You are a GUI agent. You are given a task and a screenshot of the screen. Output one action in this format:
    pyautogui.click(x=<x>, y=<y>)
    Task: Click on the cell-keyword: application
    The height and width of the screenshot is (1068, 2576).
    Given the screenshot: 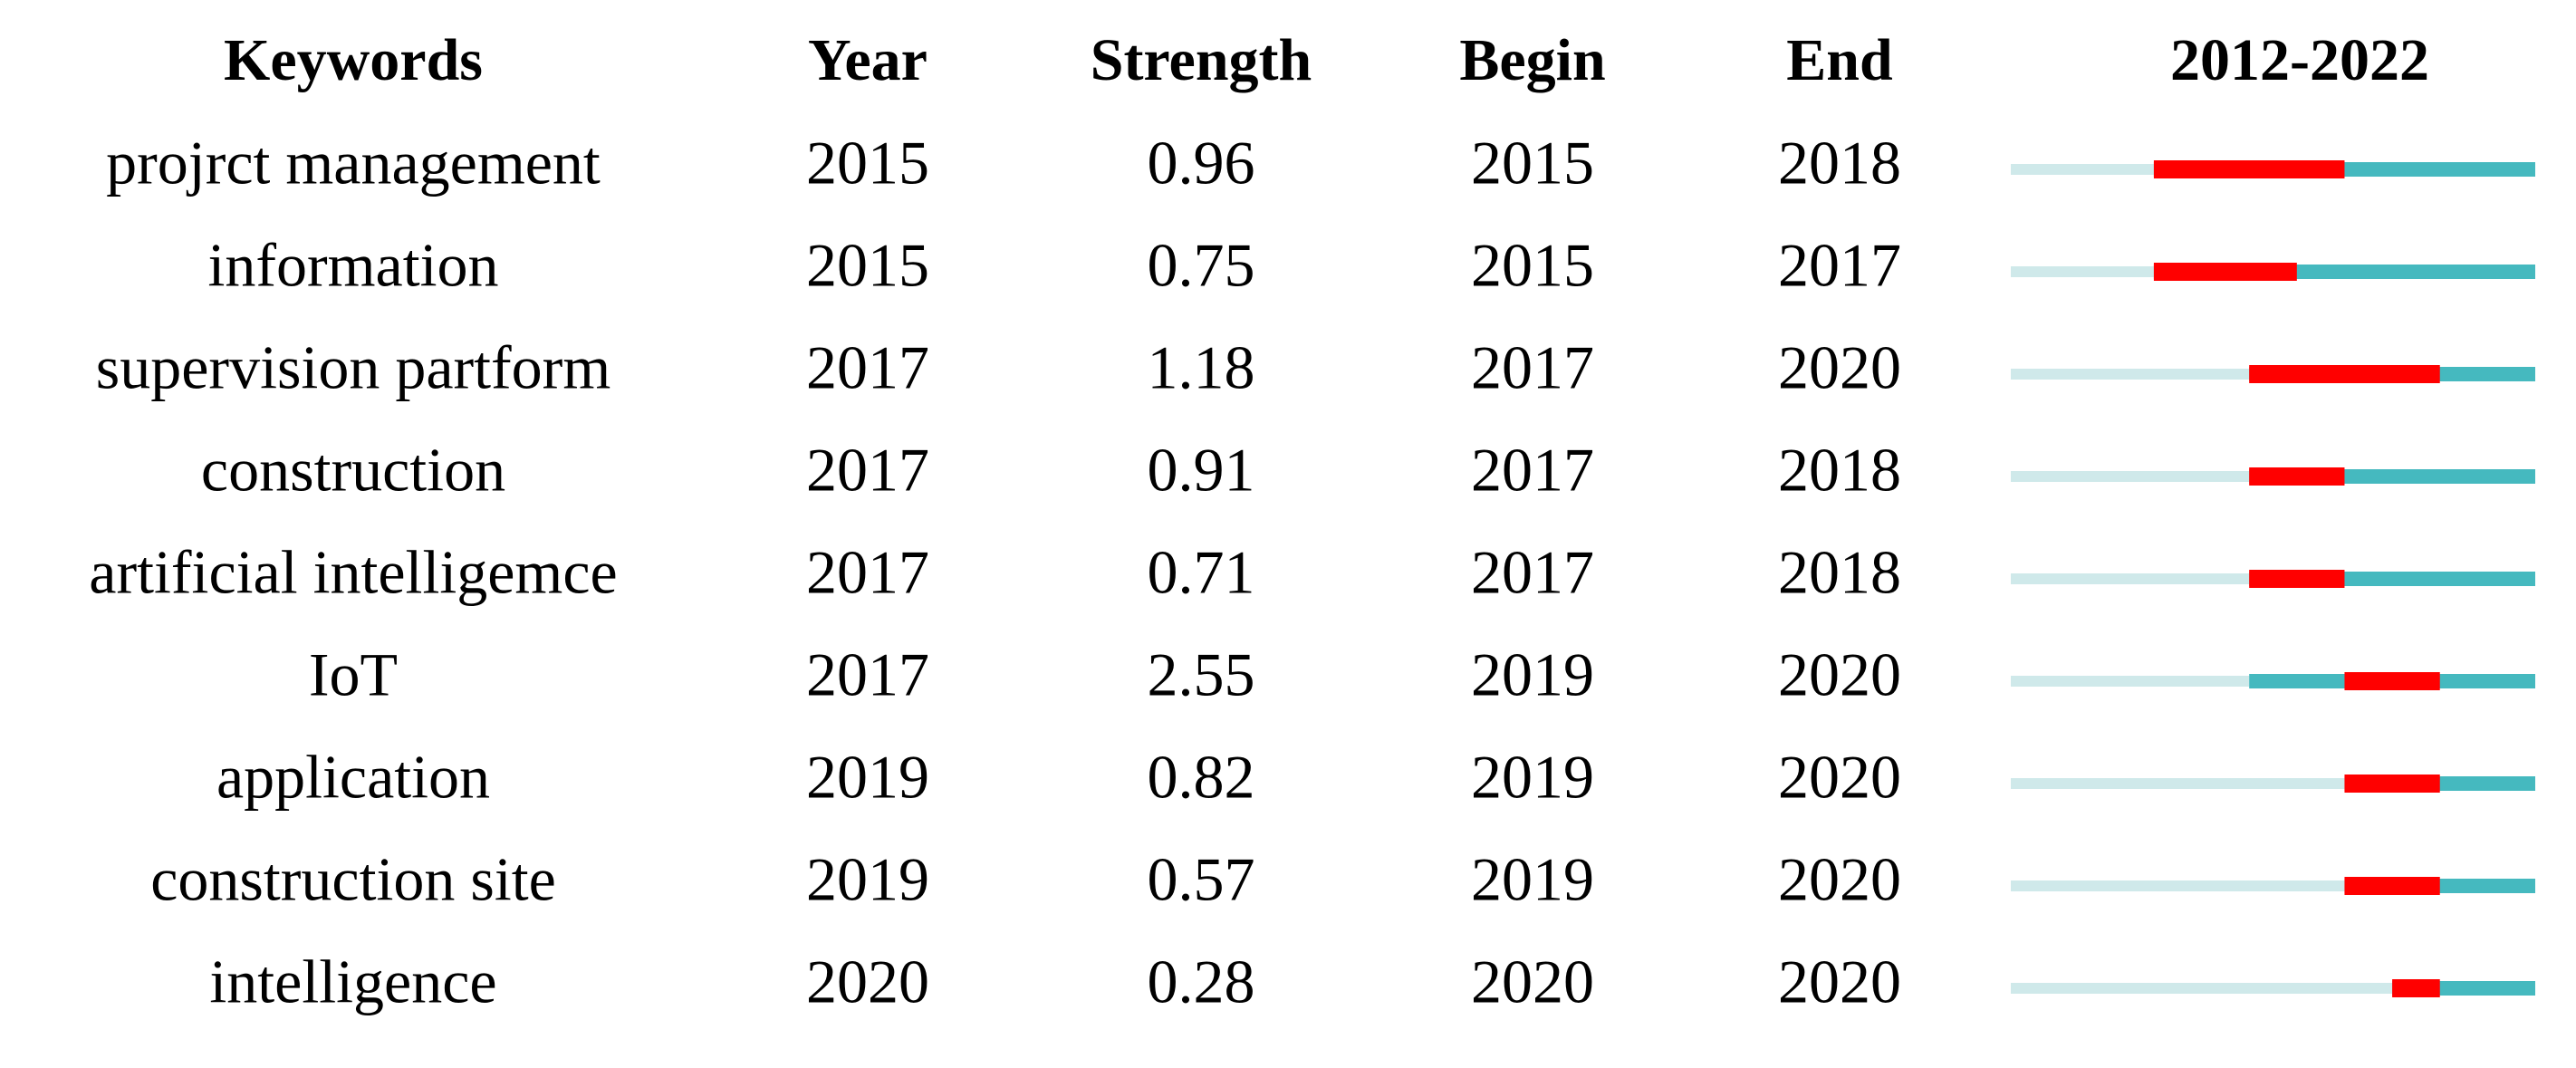 What is the action you would take?
    pyautogui.click(x=353, y=778)
    